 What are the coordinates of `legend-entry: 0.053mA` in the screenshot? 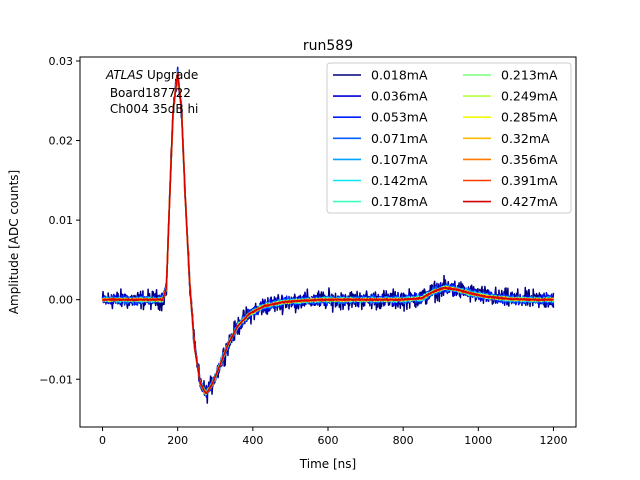 It's located at (380, 117).